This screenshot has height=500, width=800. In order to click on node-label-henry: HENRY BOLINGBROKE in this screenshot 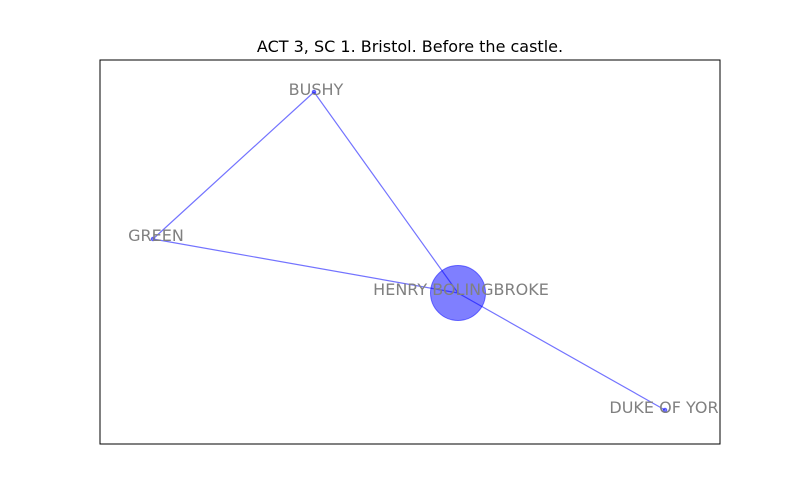, I will do `click(461, 289)`.